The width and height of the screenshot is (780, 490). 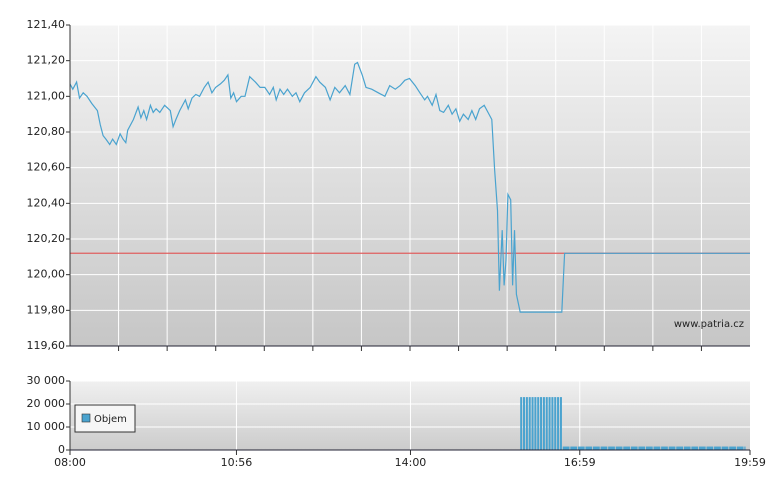 I want to click on x-tick-label: 19:59, so click(x=750, y=462).